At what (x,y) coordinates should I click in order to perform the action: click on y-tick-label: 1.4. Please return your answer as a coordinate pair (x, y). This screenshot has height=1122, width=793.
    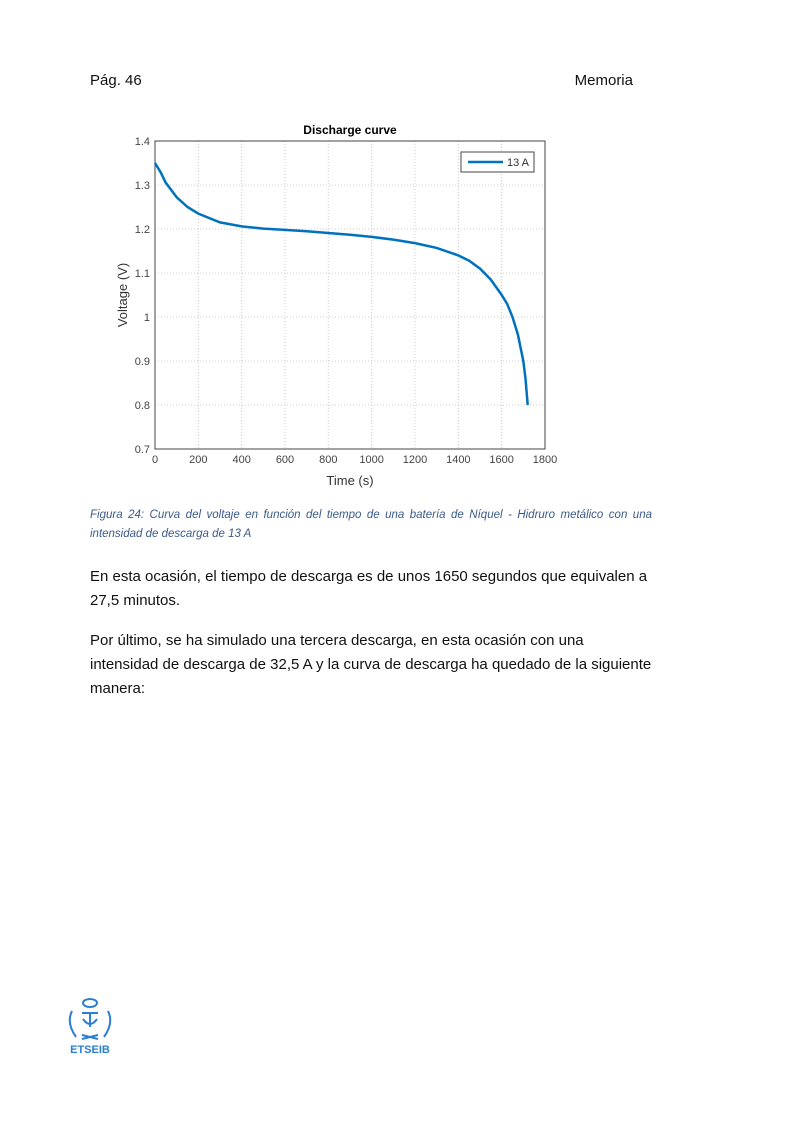
    Looking at the image, I should click on (142, 142).